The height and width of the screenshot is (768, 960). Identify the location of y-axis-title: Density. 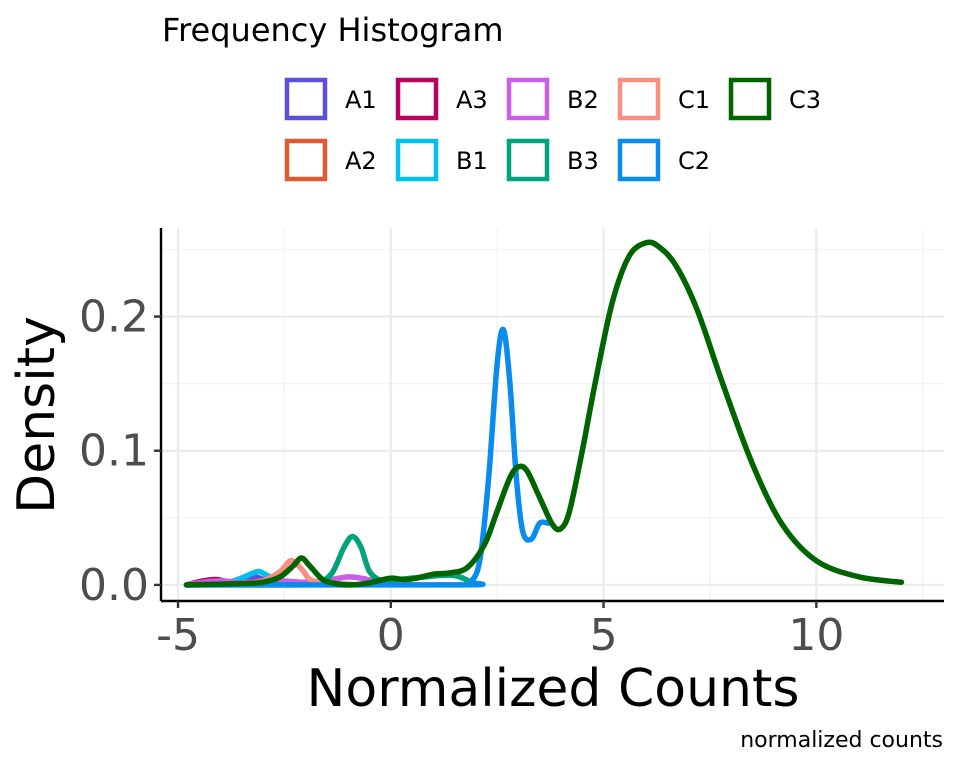
(37, 415).